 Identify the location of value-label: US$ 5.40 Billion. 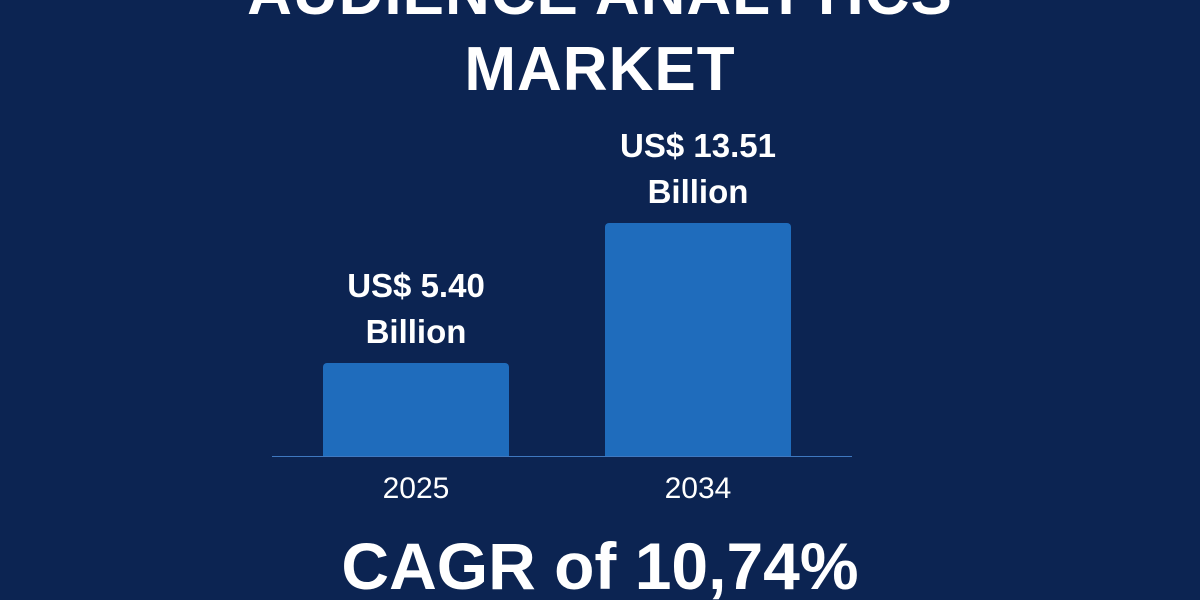
(416, 308).